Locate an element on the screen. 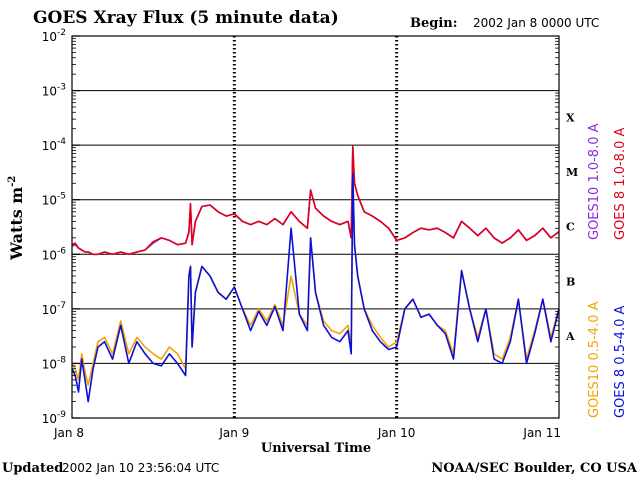 Image resolution: width=640 pixels, height=480 pixels. y-tick-label: 10⁻² is located at coordinates (54, 36).